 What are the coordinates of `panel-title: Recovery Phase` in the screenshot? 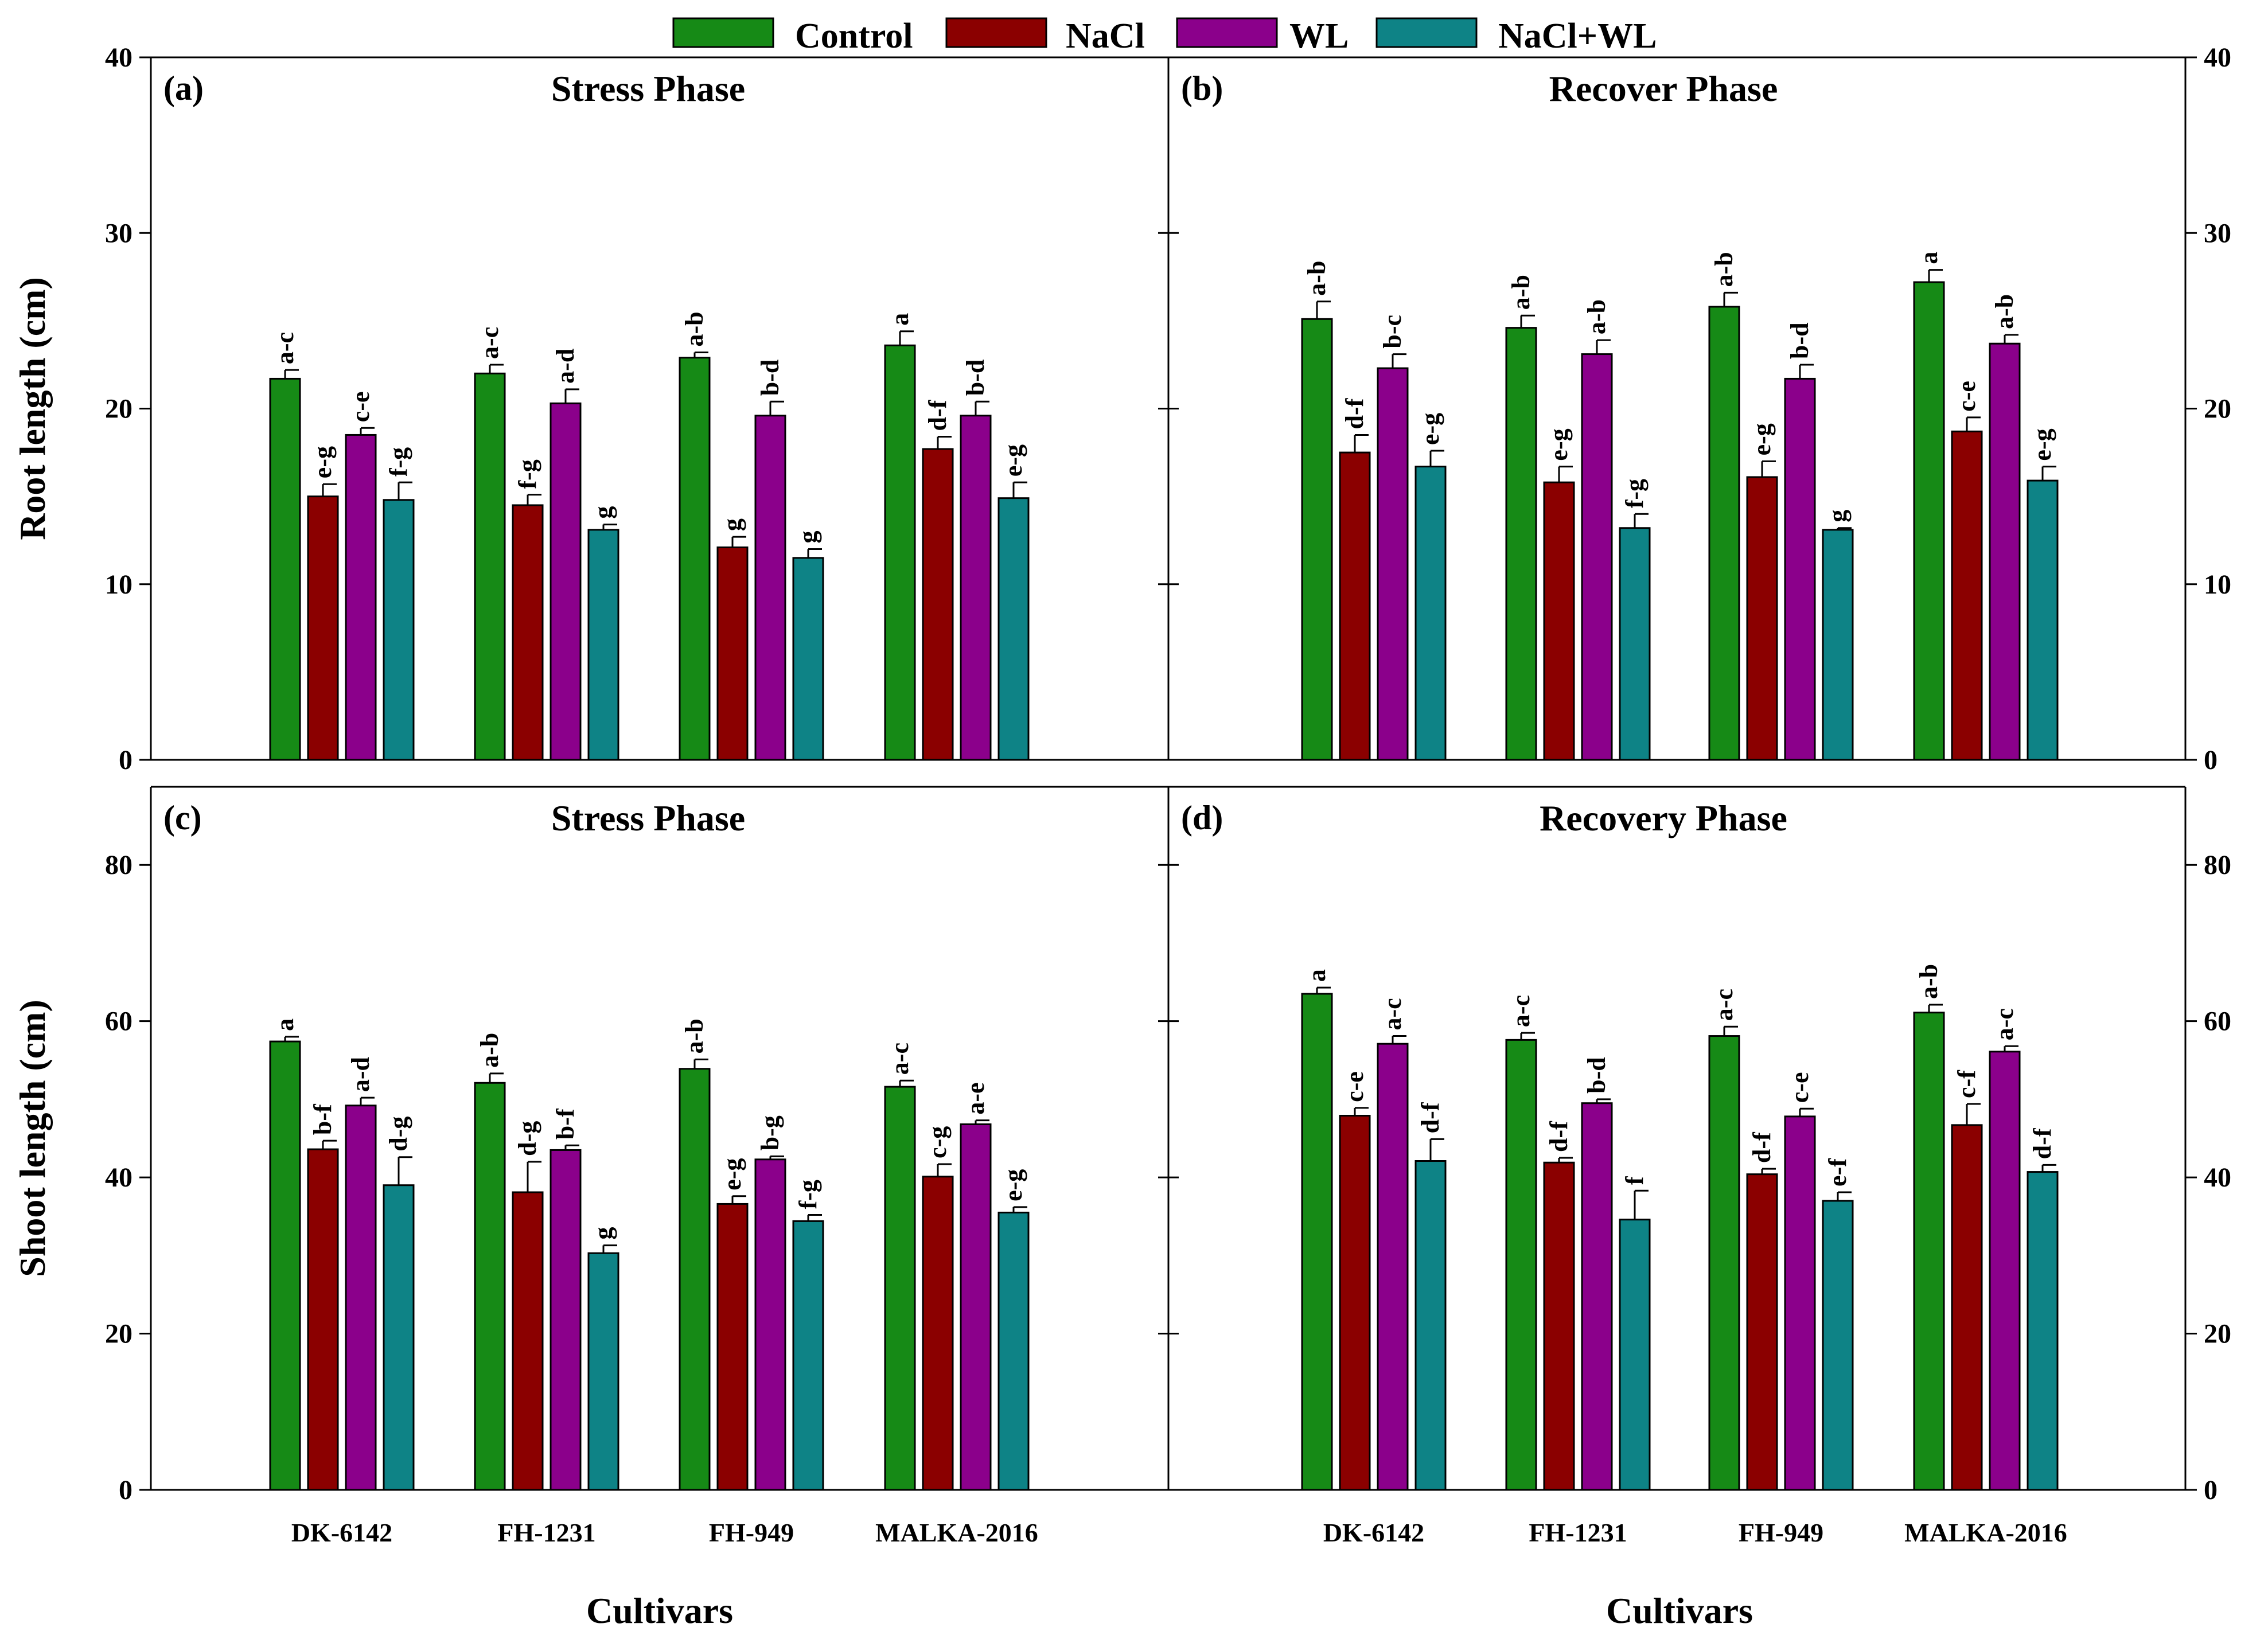 It's located at (1663, 818).